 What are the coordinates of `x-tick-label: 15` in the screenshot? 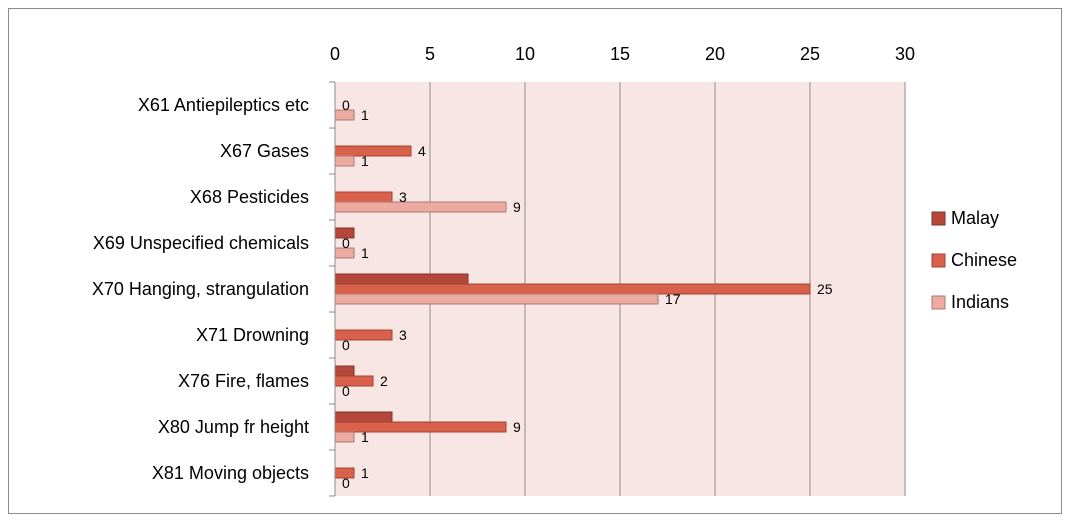 It's located at (620, 54).